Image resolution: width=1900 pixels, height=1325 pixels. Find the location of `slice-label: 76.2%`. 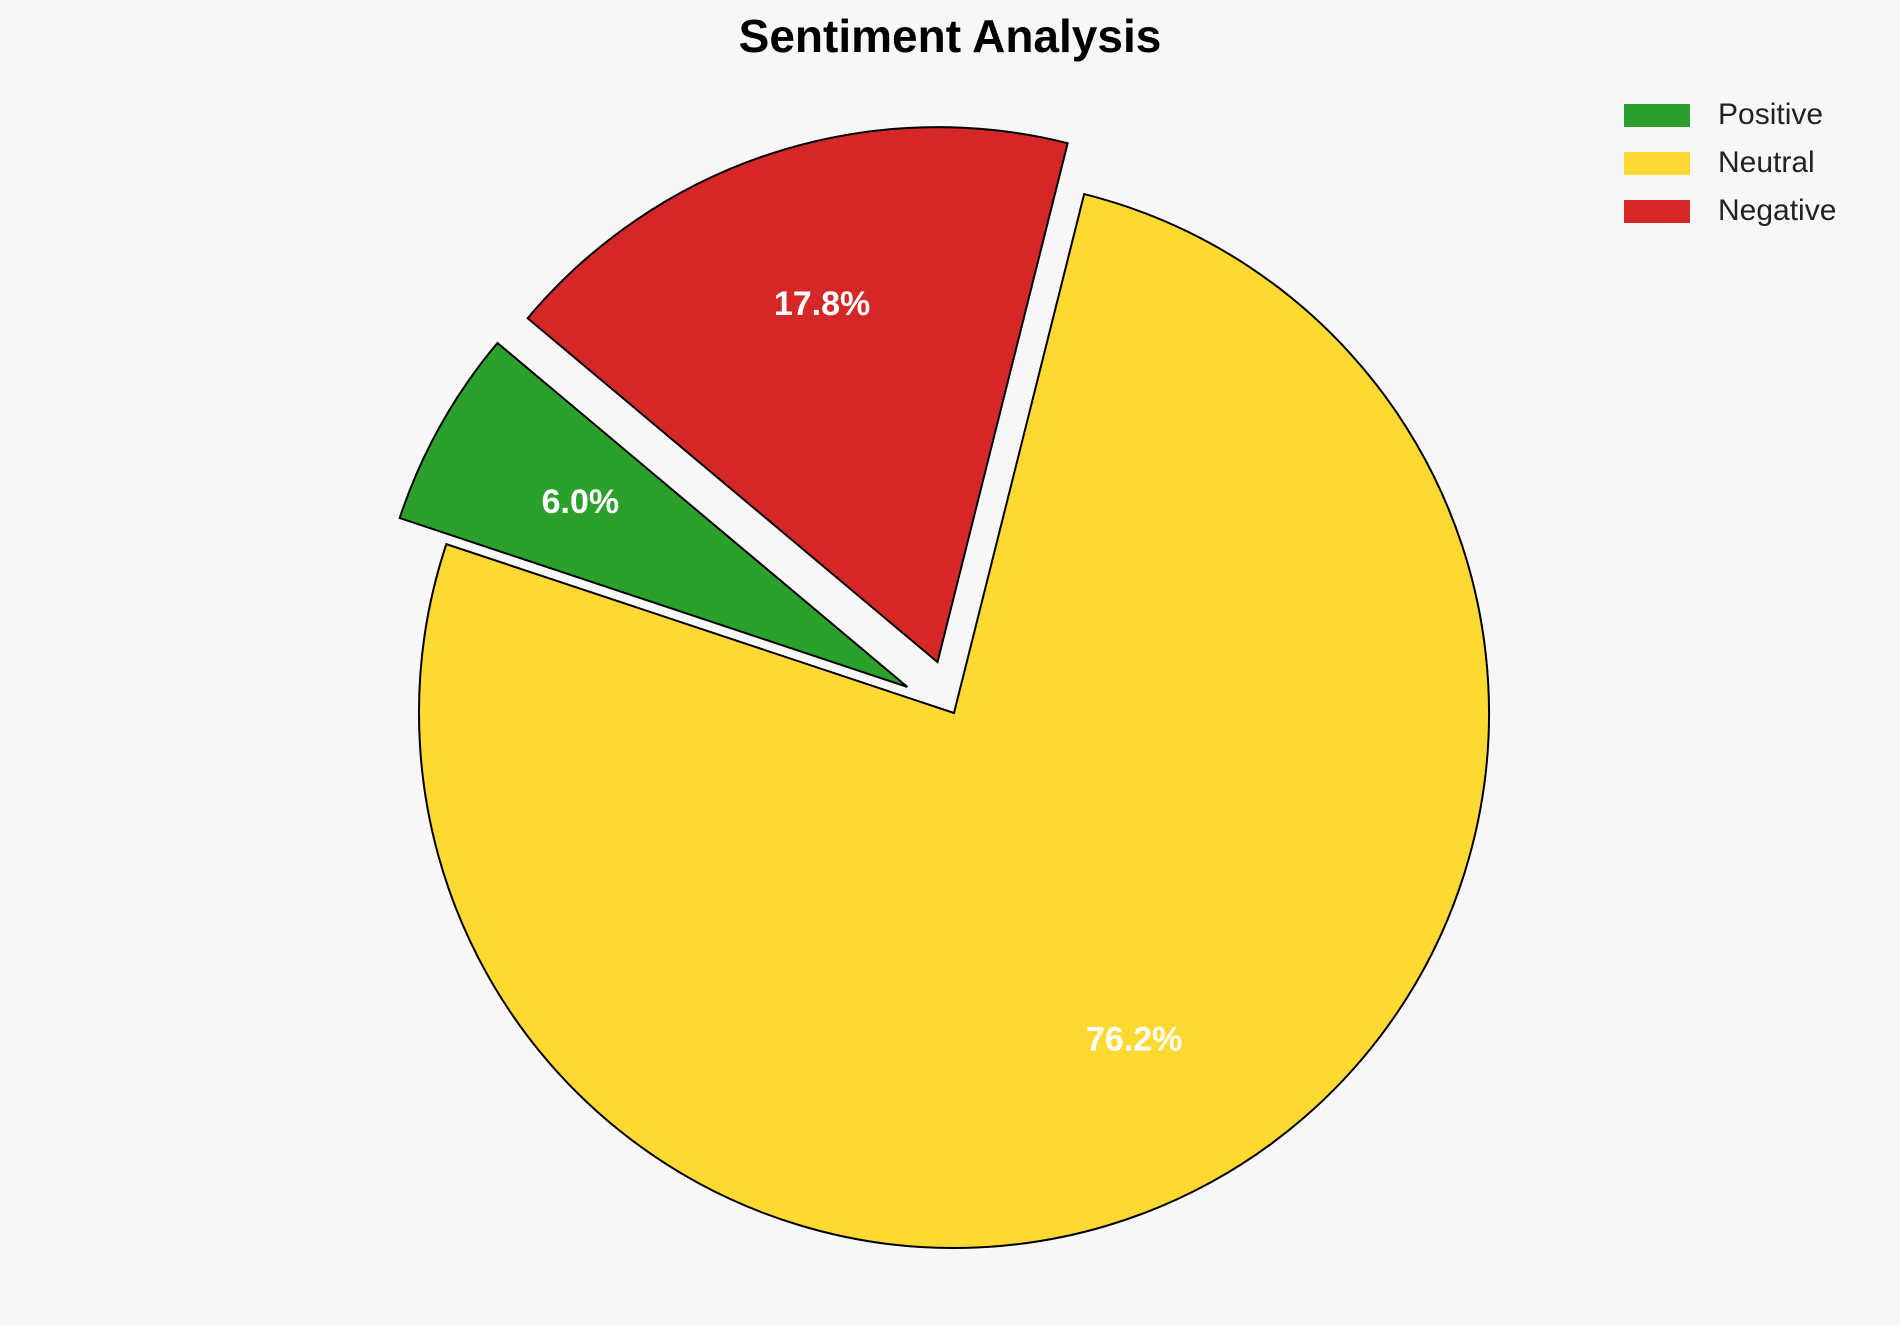

slice-label: 76.2% is located at coordinates (1134, 1039).